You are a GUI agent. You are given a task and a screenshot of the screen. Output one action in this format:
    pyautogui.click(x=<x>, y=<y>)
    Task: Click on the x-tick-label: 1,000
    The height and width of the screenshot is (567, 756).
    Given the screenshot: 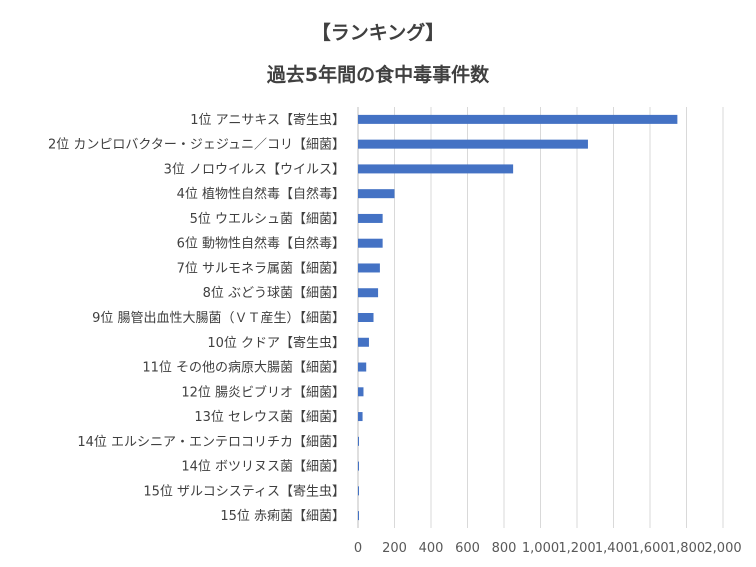 What is the action you would take?
    pyautogui.click(x=540, y=548)
    